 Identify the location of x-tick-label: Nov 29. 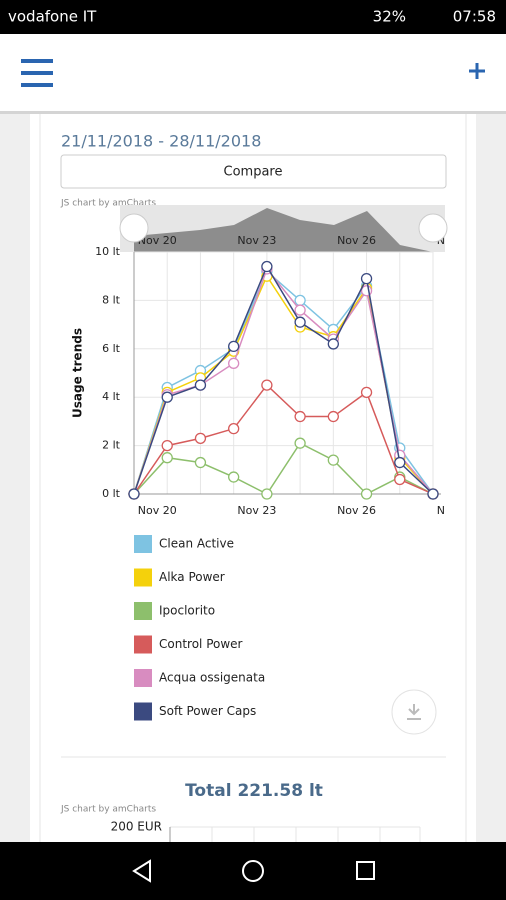
(456, 510).